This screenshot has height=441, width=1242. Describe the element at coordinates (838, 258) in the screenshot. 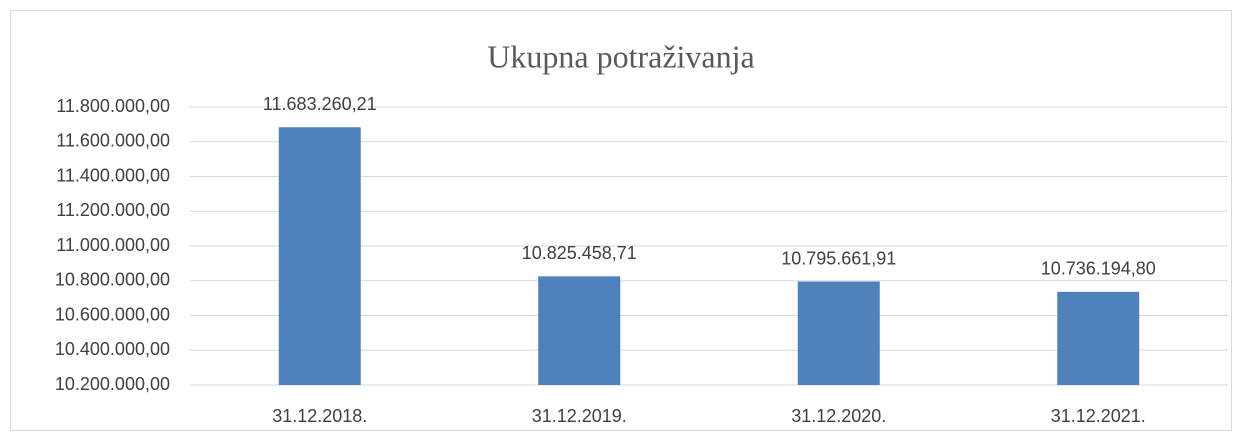

I see `data-label: 10.795.661,91` at that location.